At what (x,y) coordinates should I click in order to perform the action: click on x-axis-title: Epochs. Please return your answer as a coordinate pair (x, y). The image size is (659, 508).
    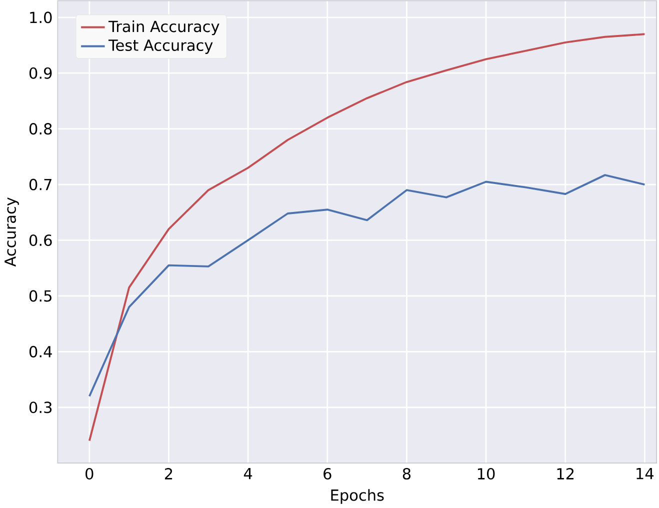
    Looking at the image, I should click on (357, 496).